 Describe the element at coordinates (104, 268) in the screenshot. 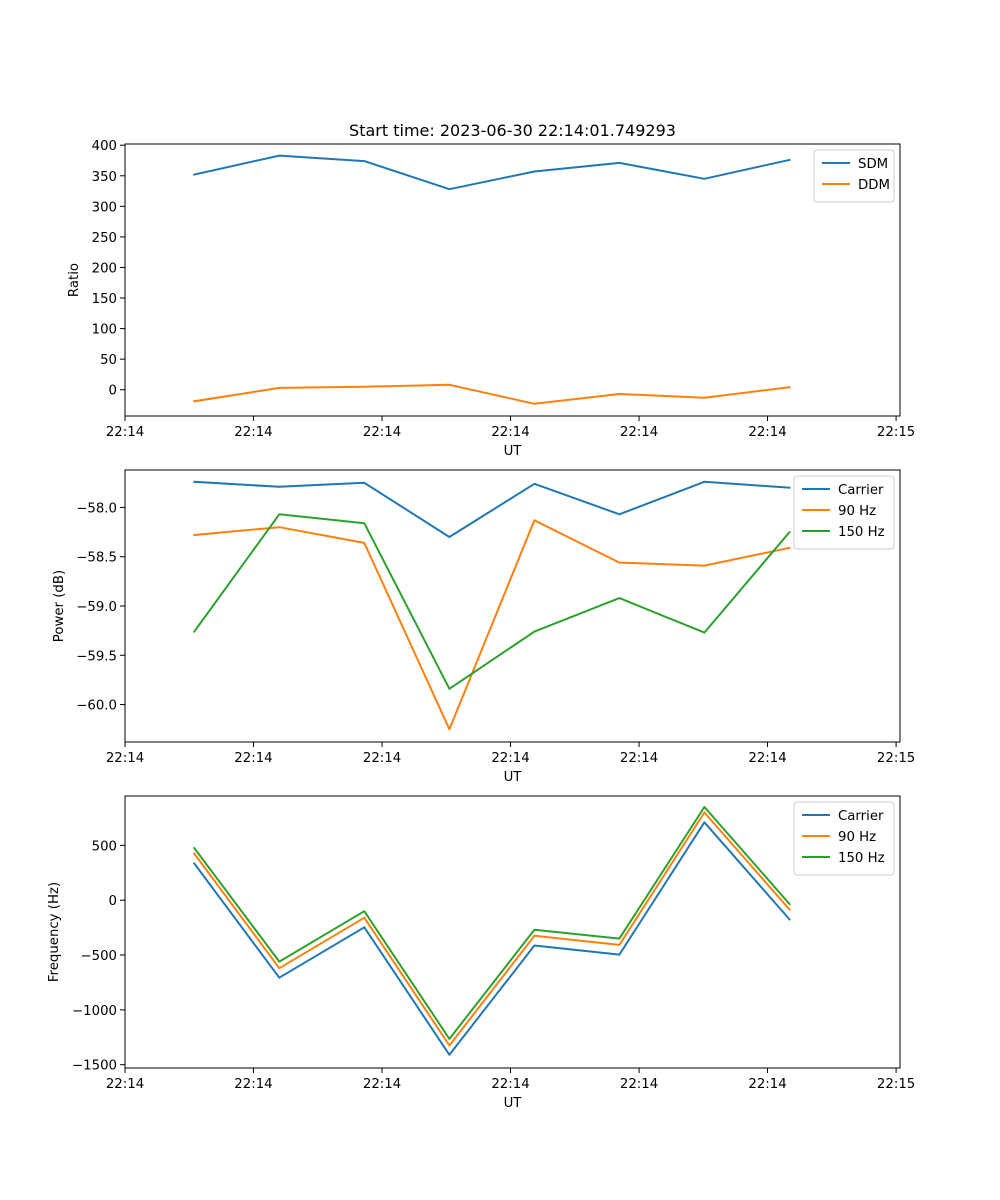

I see `y-tick-label: 200` at that location.